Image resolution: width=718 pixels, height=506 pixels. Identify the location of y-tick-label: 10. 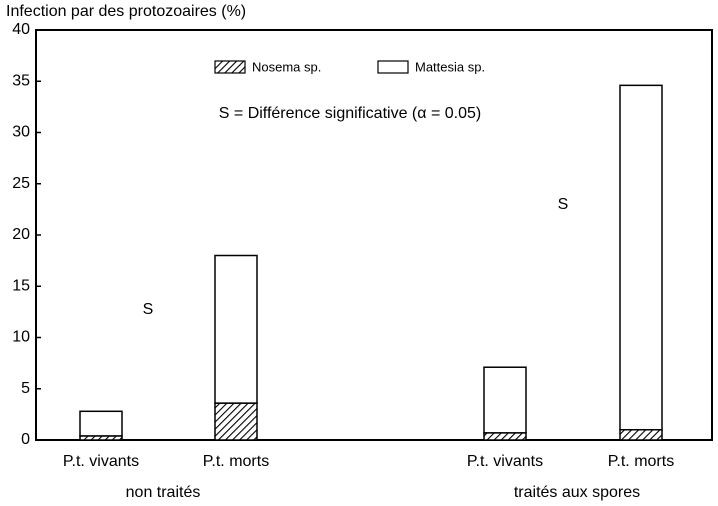
(21, 337).